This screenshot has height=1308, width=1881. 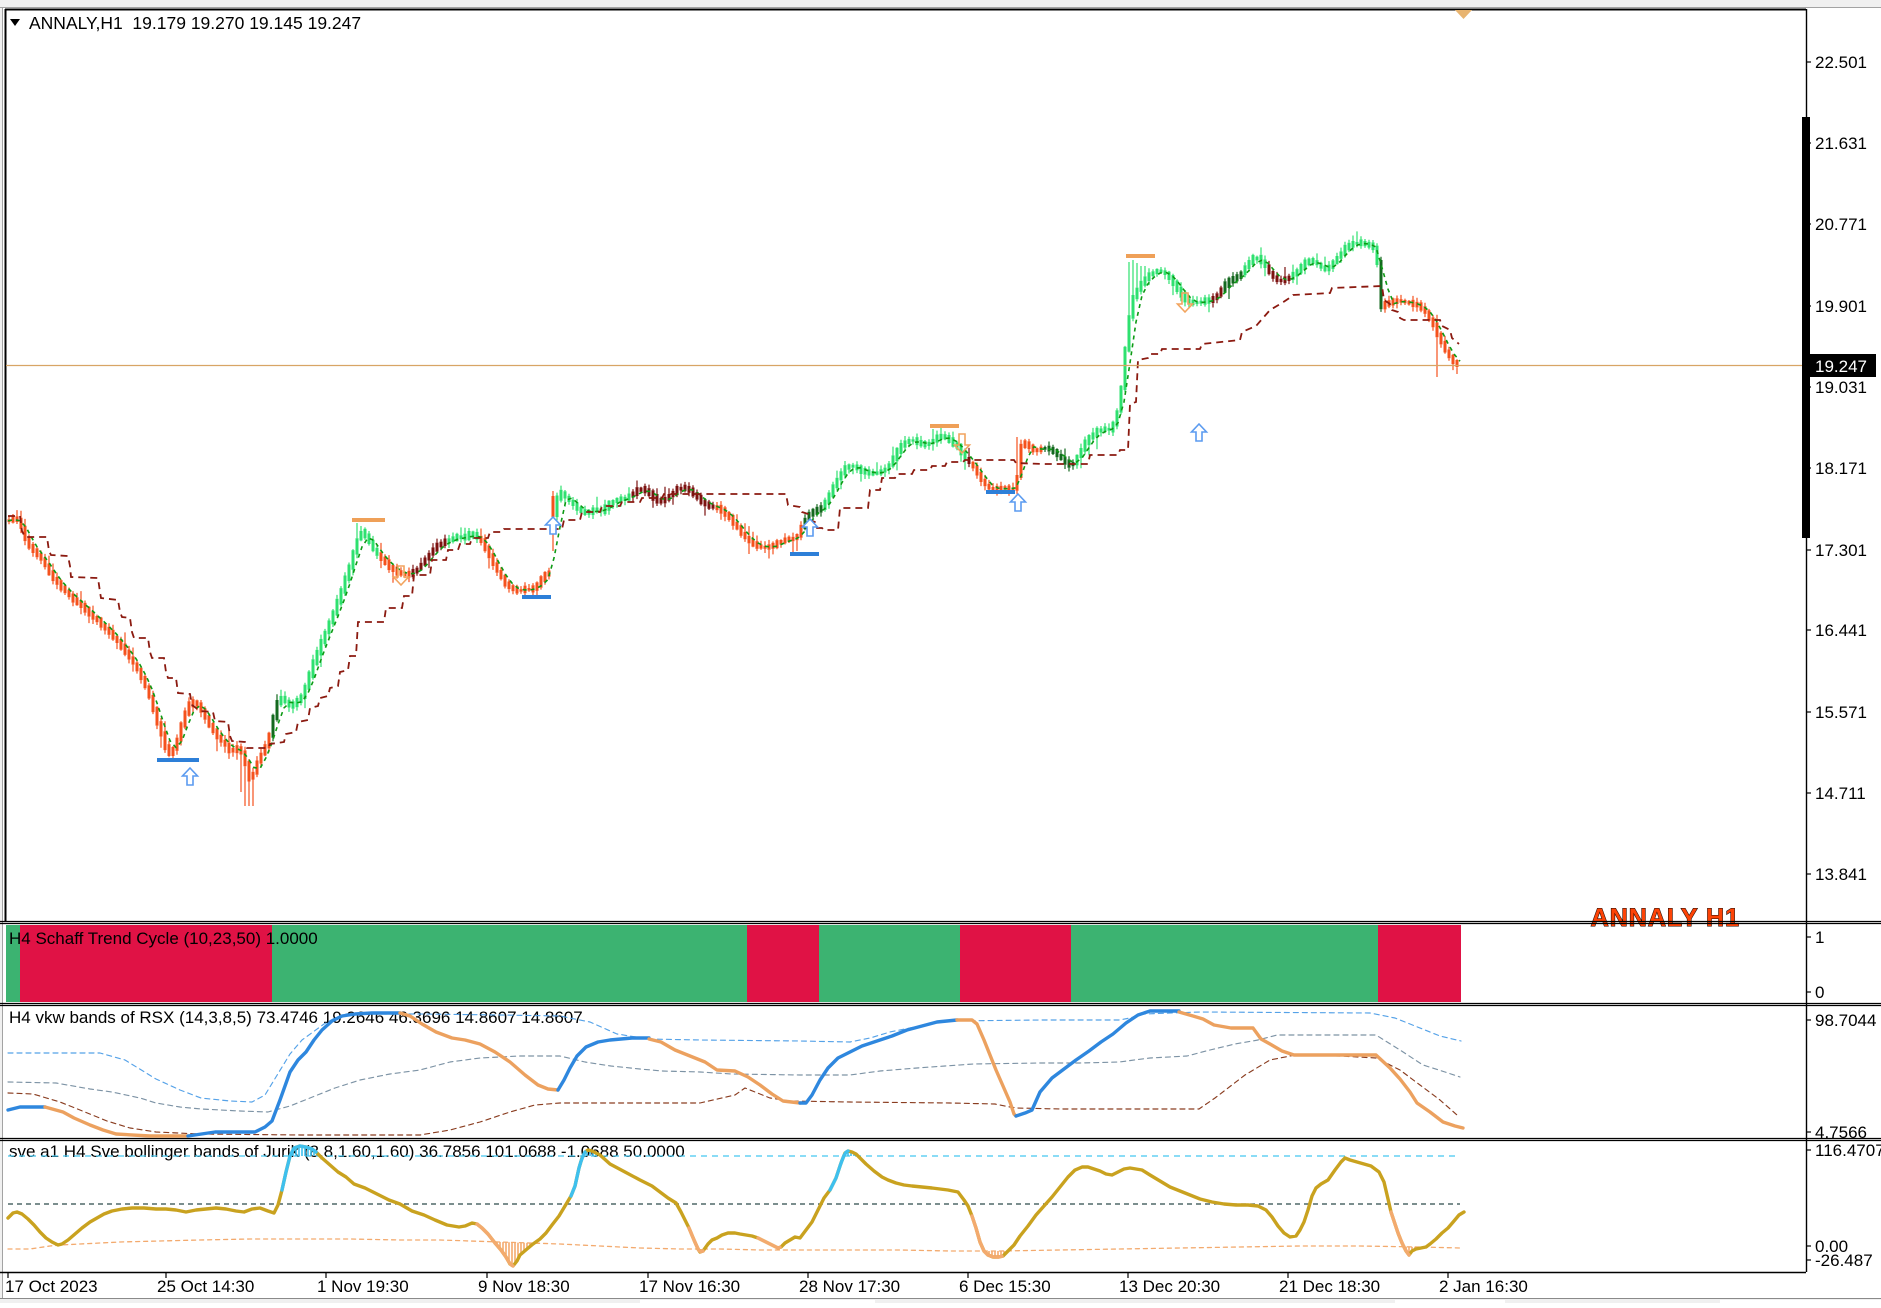 I want to click on svg-text: 19.247, so click(x=1841, y=366).